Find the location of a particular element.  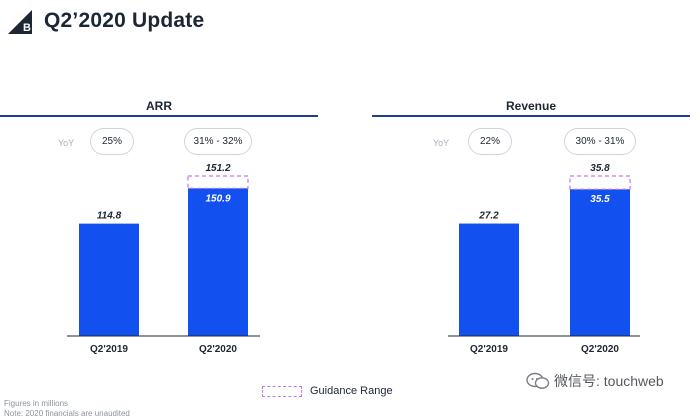

arr-guidance-high-label: 151.2 is located at coordinates (217, 168).